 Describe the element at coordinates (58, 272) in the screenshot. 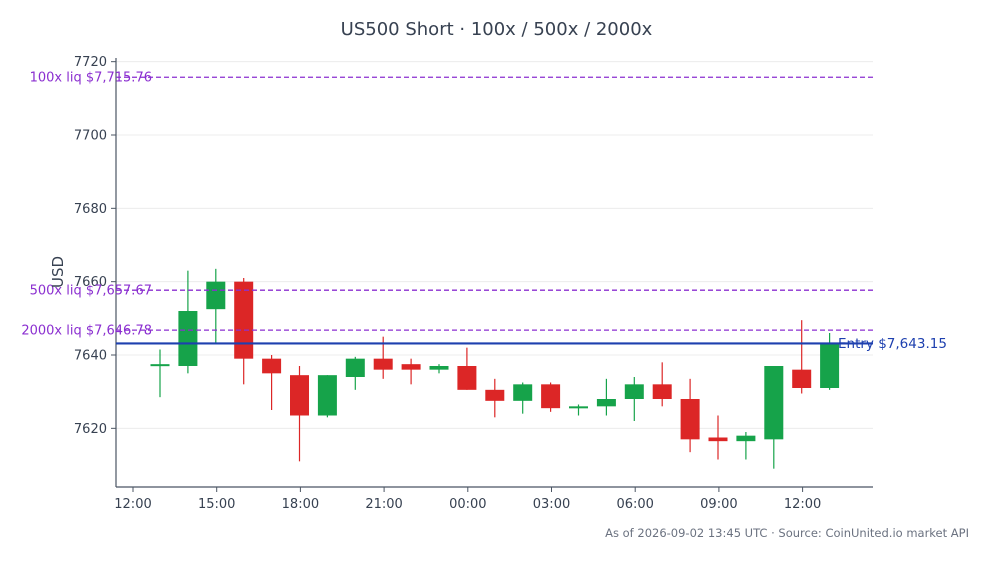

I see `y-axis-label: USD` at that location.